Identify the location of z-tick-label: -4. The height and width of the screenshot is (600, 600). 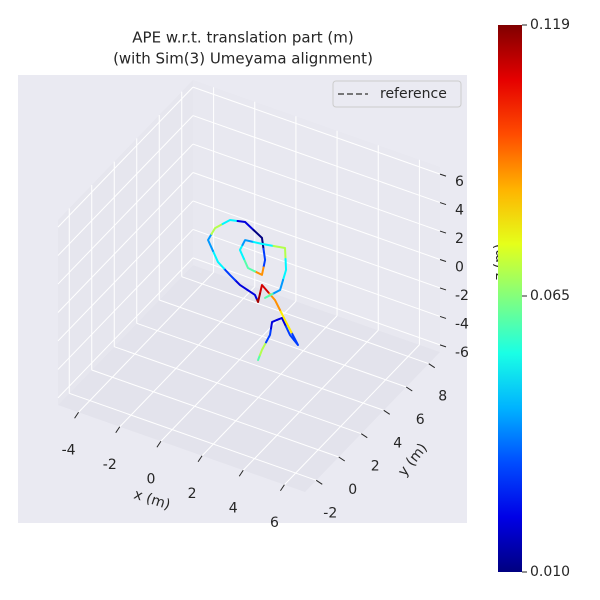
(462, 324).